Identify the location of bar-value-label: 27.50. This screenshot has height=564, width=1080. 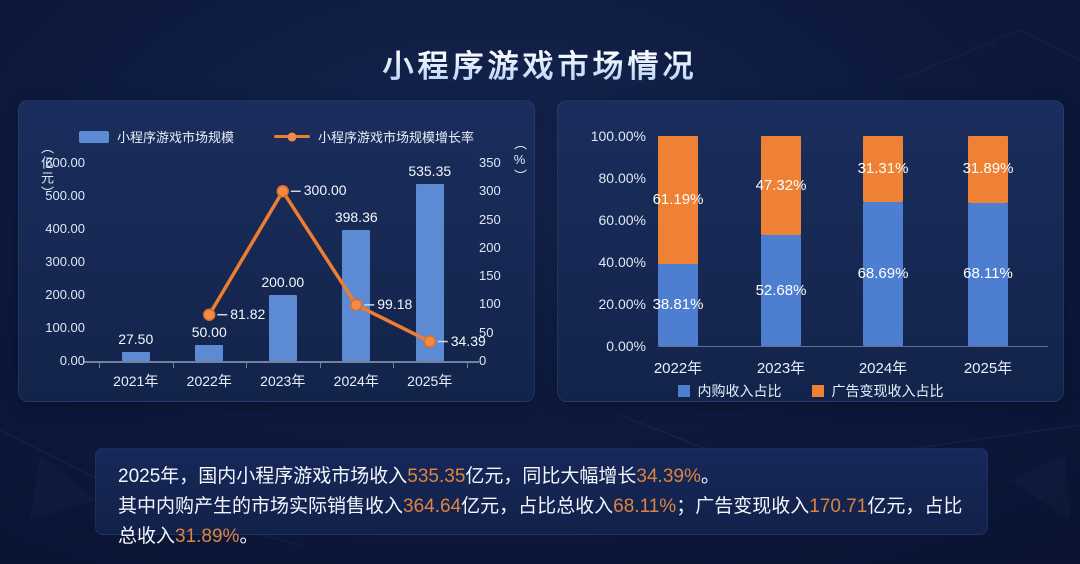
(136, 338).